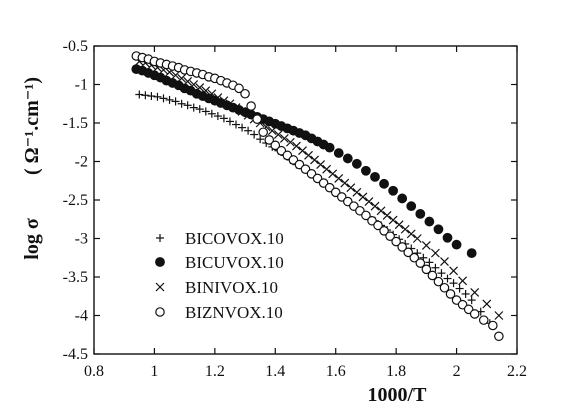 Image resolution: width=566 pixels, height=420 pixels. Describe the element at coordinates (75, 277) in the screenshot. I see `y-tick-label: -3.5` at that location.